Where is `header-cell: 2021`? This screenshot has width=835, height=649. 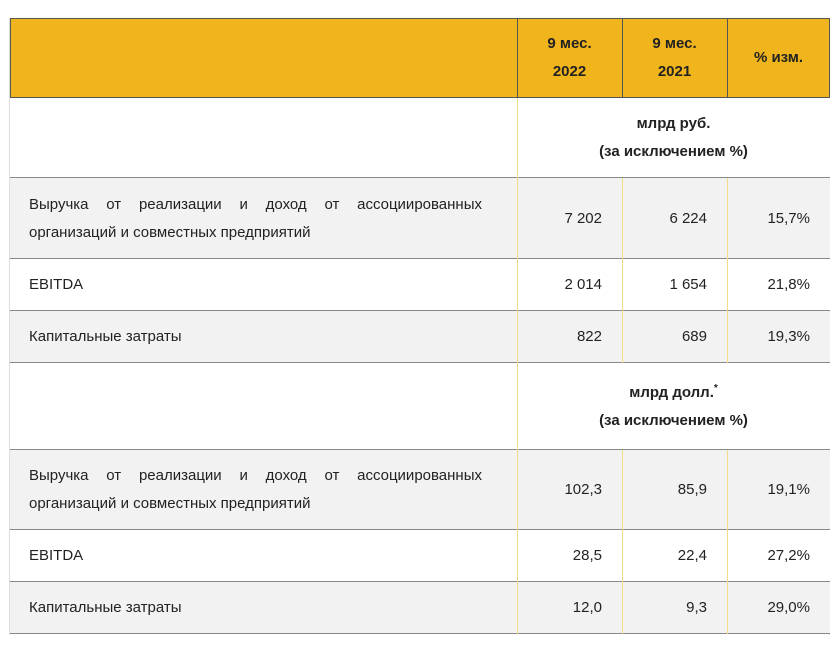 header-cell: 2021 is located at coordinates (674, 71).